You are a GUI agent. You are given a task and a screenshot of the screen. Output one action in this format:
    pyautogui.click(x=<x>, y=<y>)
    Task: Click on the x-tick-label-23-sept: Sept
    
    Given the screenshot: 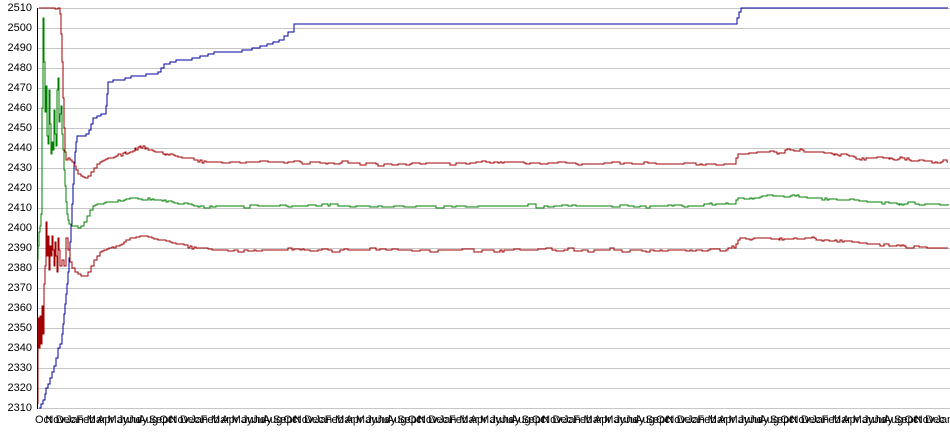 What is the action you would take?
    pyautogui.click(x=284, y=420)
    